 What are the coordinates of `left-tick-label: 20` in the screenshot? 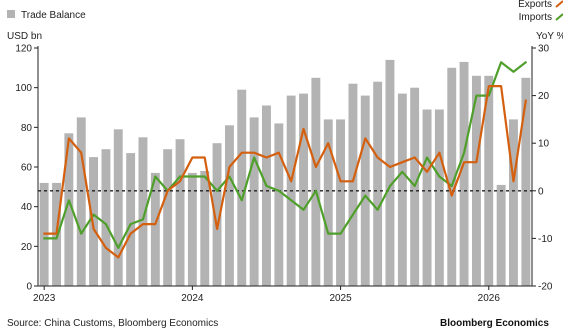 It's located at (27, 247).